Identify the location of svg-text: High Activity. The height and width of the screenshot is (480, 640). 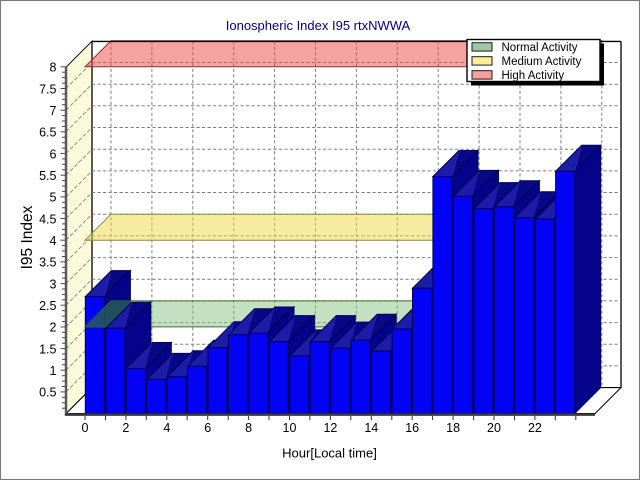
(533, 76).